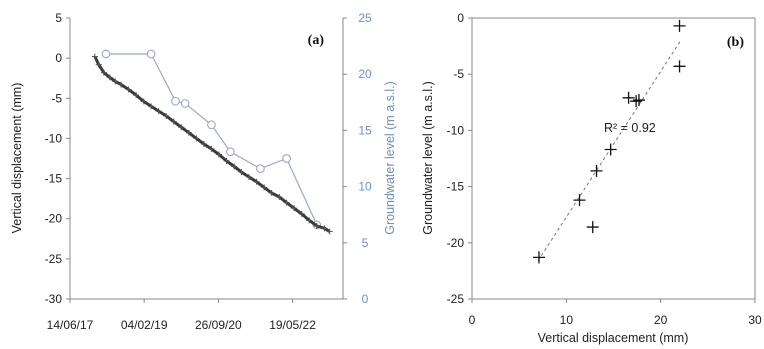 The image size is (764, 349). Describe the element at coordinates (212, 139) in the screenshot. I see `groundwater-level-line` at that location.